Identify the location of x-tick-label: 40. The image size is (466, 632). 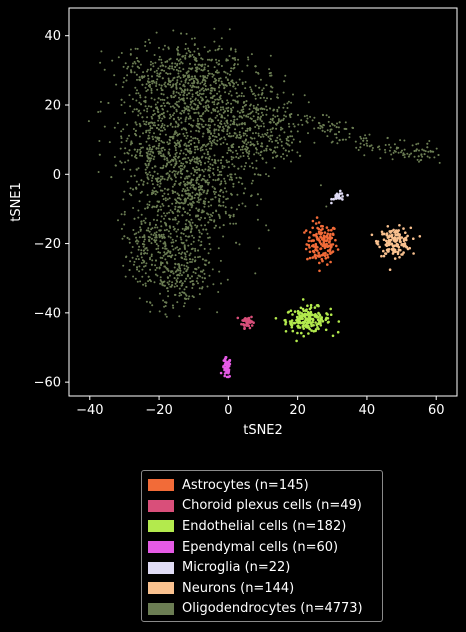
(367, 410).